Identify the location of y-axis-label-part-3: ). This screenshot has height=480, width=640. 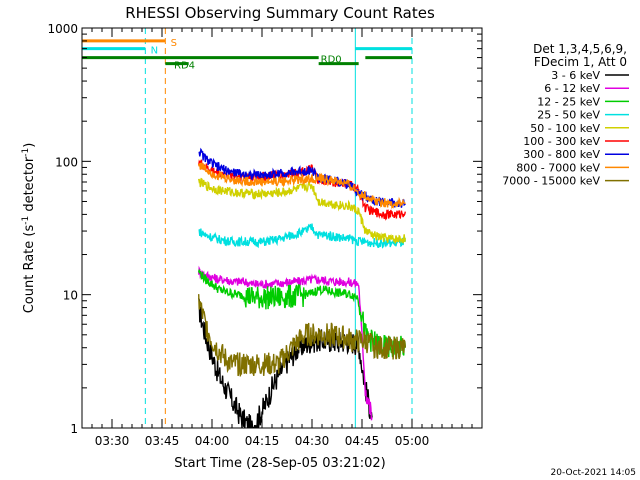
(29, 145).